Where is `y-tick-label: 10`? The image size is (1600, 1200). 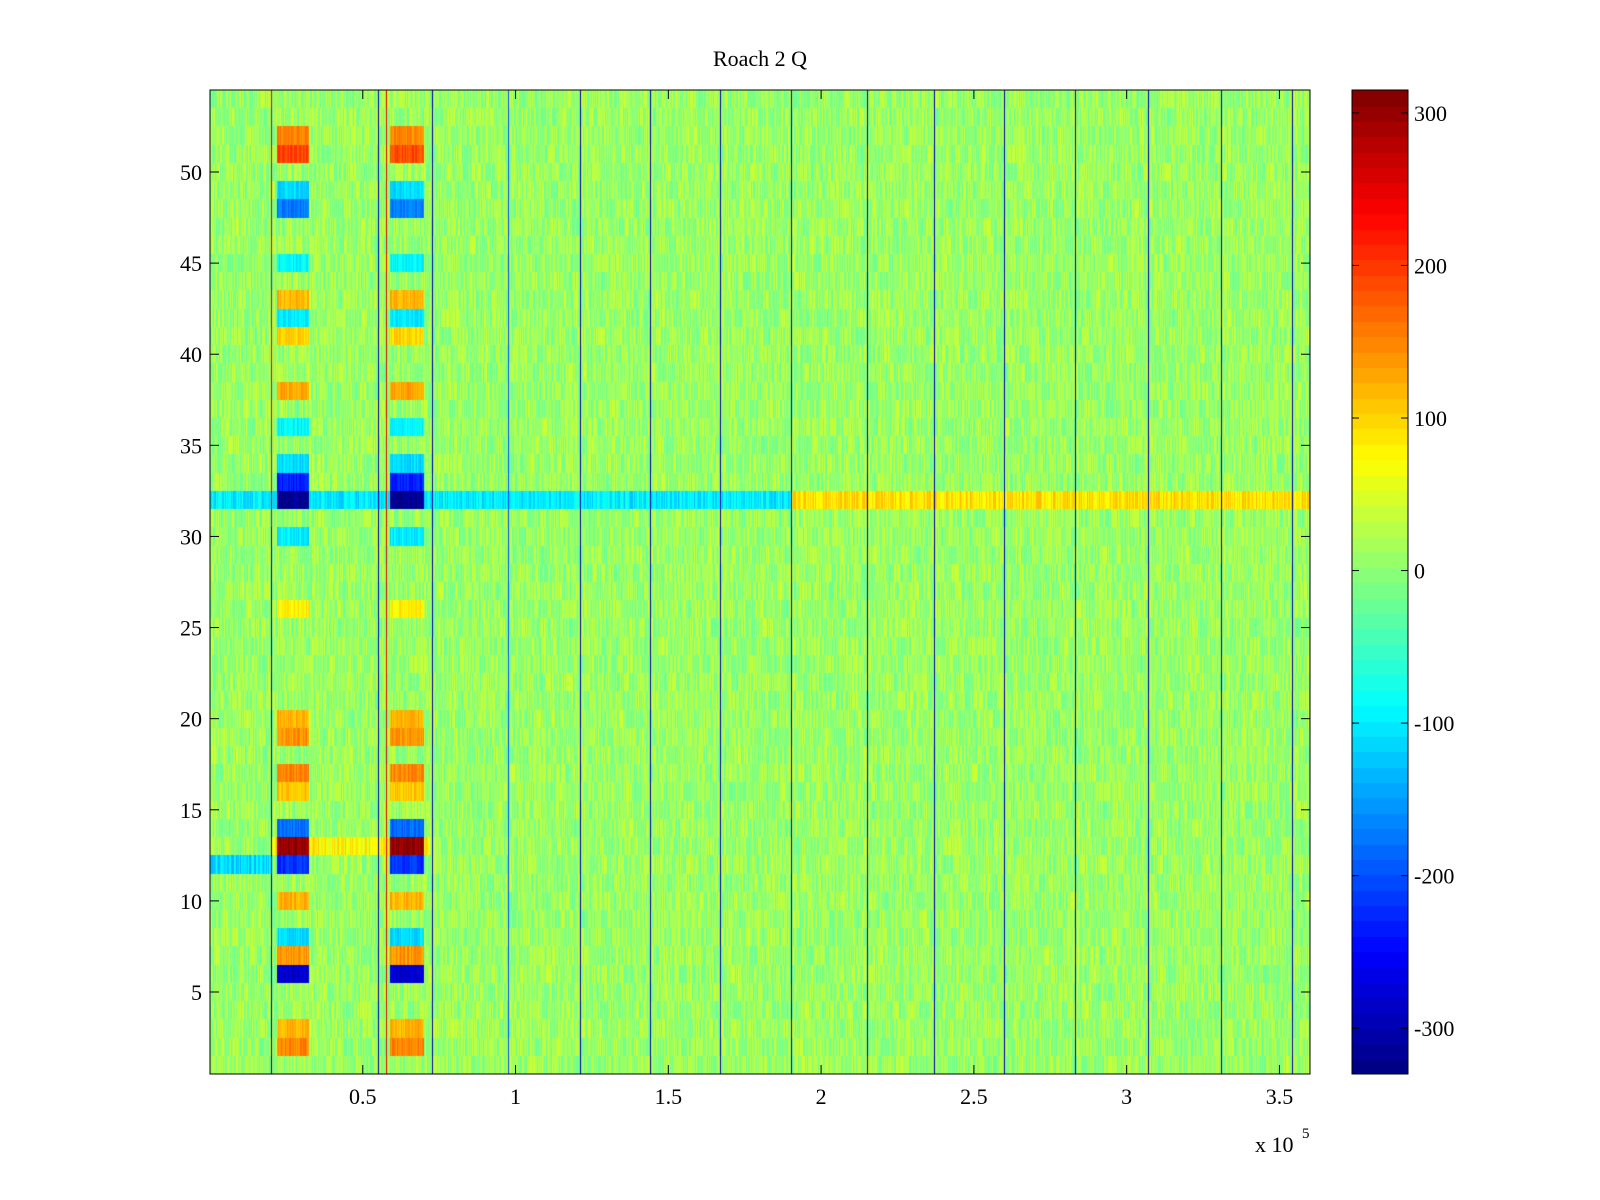
y-tick-label: 10 is located at coordinates (191, 901).